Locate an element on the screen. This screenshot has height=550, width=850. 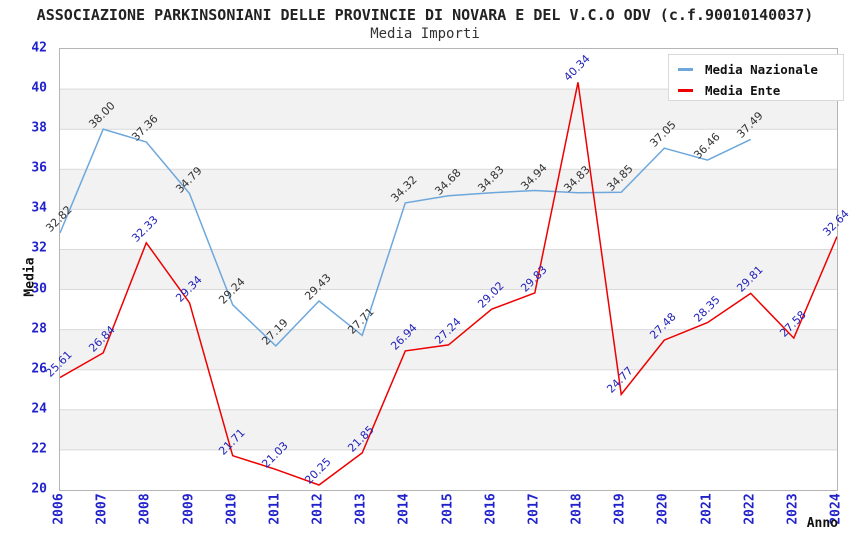
y-tick-label: 28 is located at coordinates (39, 329).